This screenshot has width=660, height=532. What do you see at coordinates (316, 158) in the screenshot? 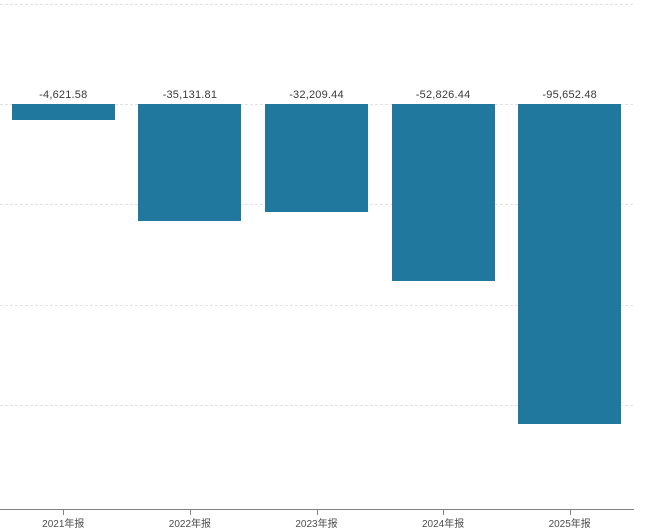
I see `chart-bar-2023` at bounding box center [316, 158].